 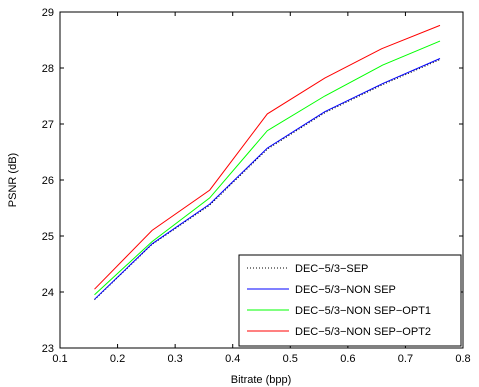 I want to click on y-tick-label: 29, so click(x=48, y=13).